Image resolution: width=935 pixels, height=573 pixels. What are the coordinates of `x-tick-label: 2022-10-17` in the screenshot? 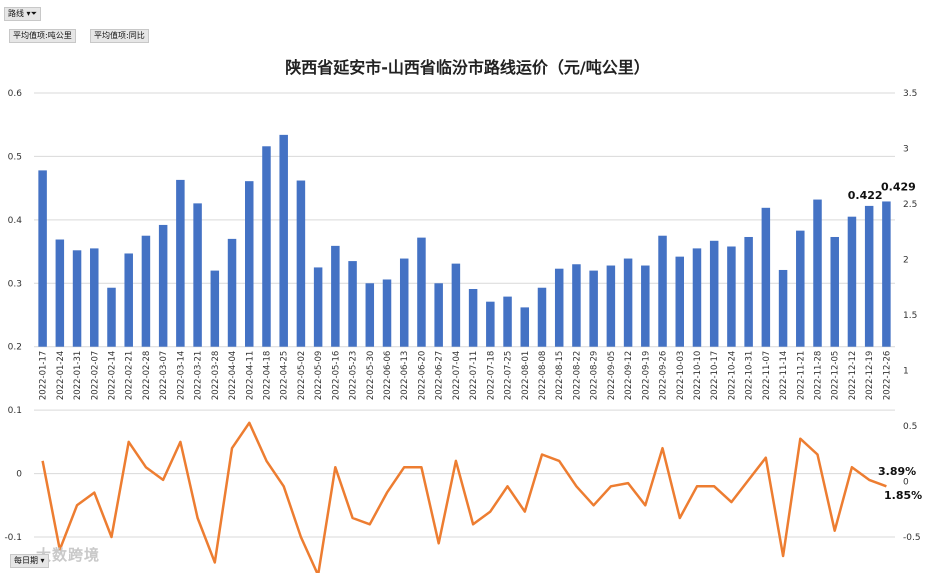 It's located at (715, 375).